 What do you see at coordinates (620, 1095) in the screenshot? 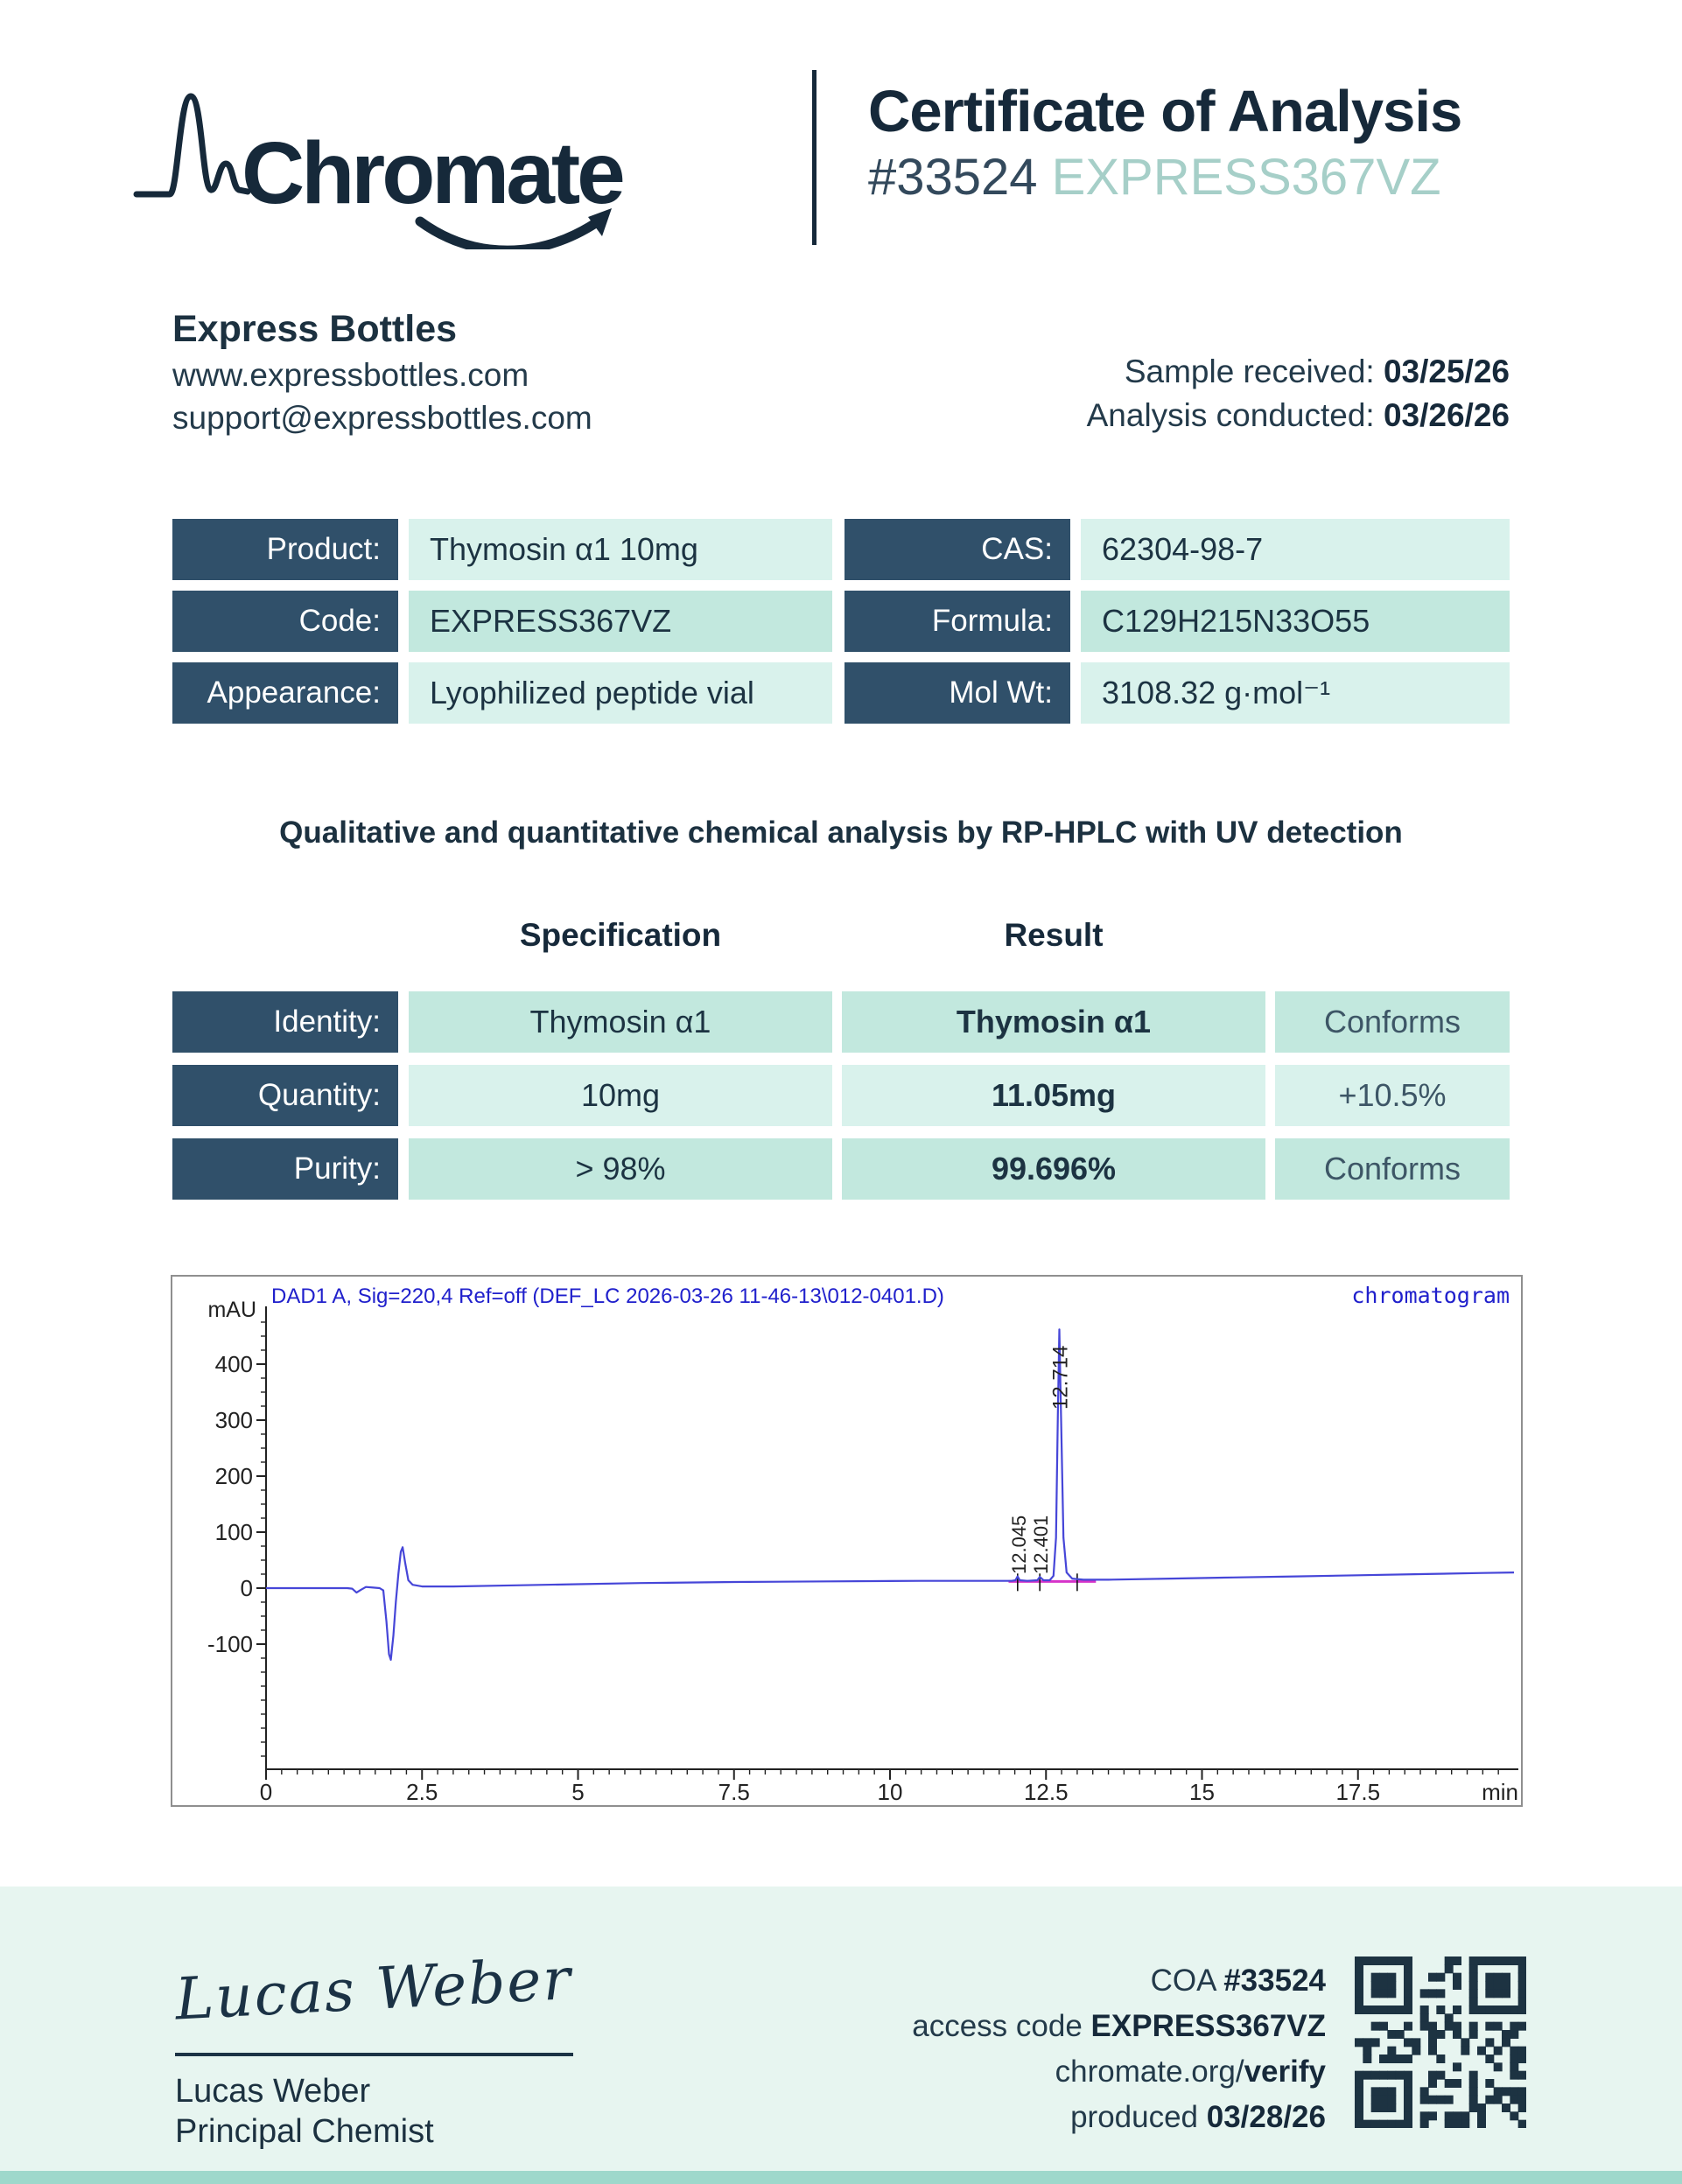
I see `quantity-spec: 10mg` at bounding box center [620, 1095].